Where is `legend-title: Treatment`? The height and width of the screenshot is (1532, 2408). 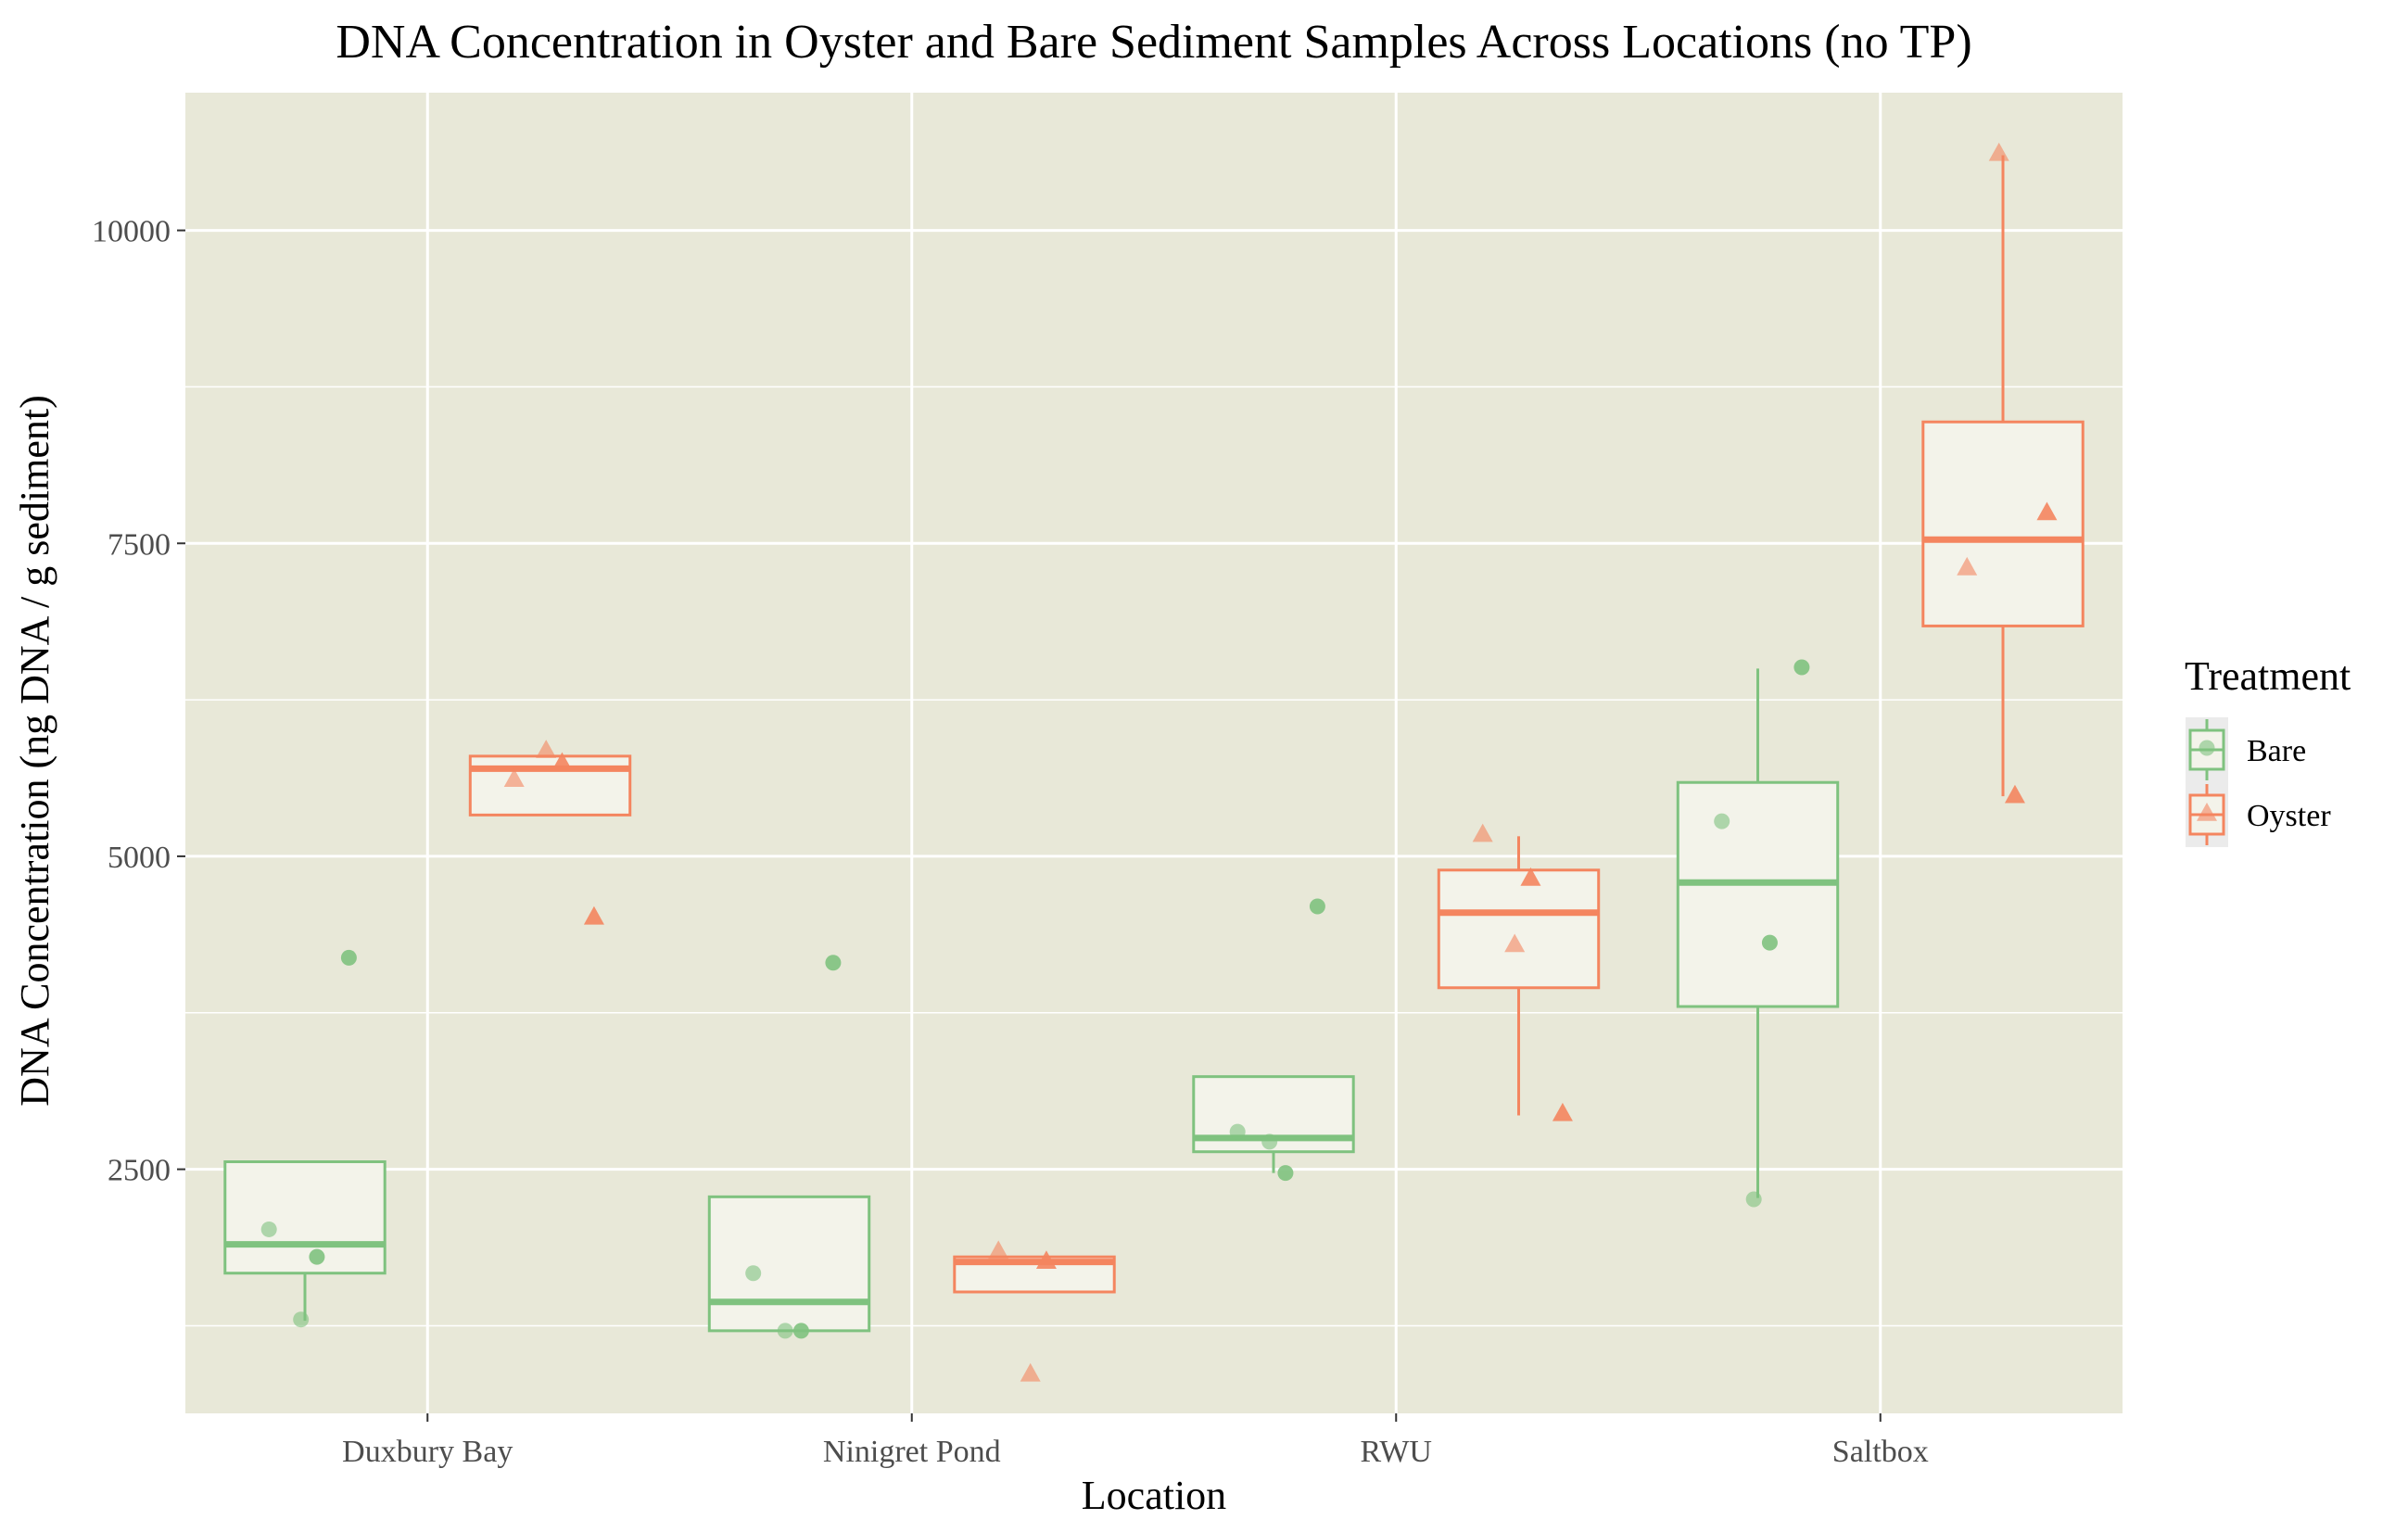 legend-title: Treatment is located at coordinates (2268, 676).